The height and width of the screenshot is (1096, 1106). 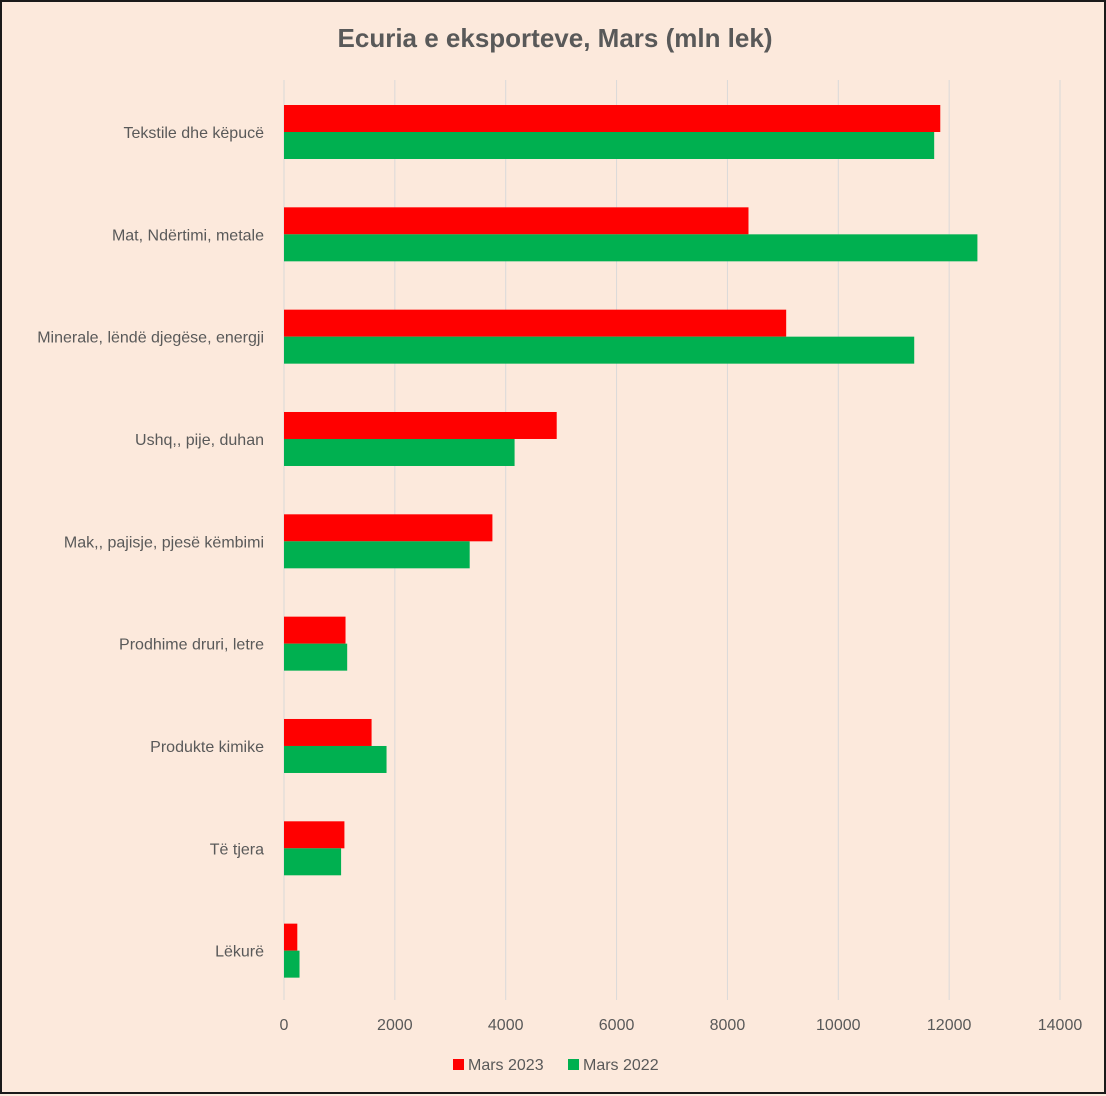 What do you see at coordinates (1060, 1025) in the screenshot?
I see `x-tick-label: 14000` at bounding box center [1060, 1025].